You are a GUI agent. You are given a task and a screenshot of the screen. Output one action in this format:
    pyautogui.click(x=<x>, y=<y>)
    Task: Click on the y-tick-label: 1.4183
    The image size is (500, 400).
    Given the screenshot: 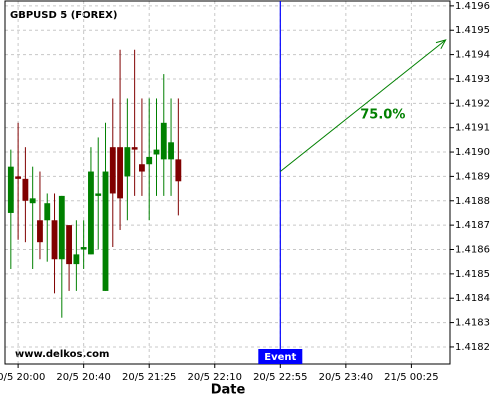 What is the action you would take?
    pyautogui.click(x=472, y=323)
    